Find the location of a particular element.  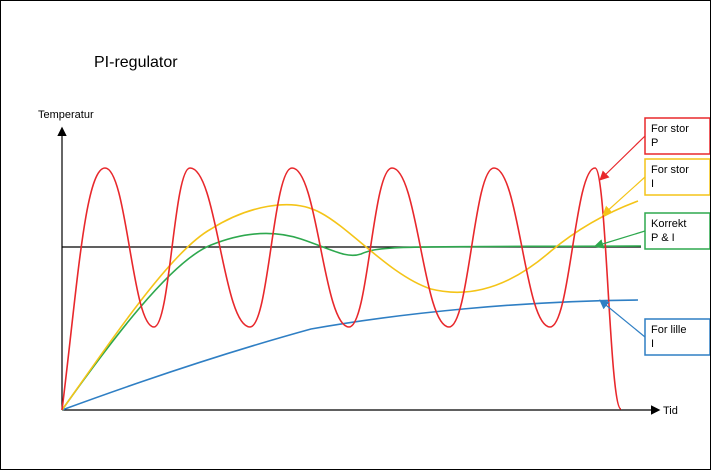

diagram-title: PI-regulator is located at coordinates (136, 62).